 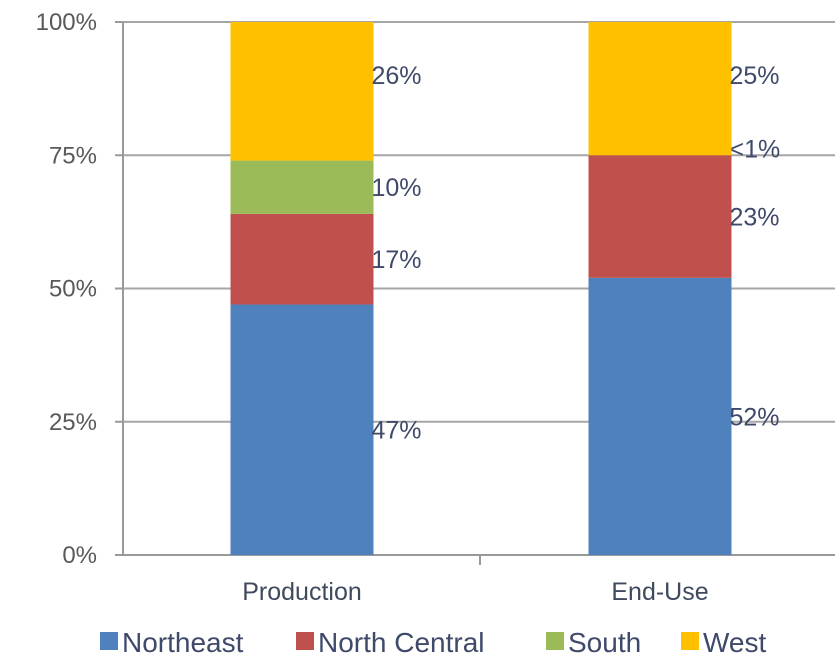 What do you see at coordinates (79, 555) in the screenshot?
I see `y-tick-label: 0%` at bounding box center [79, 555].